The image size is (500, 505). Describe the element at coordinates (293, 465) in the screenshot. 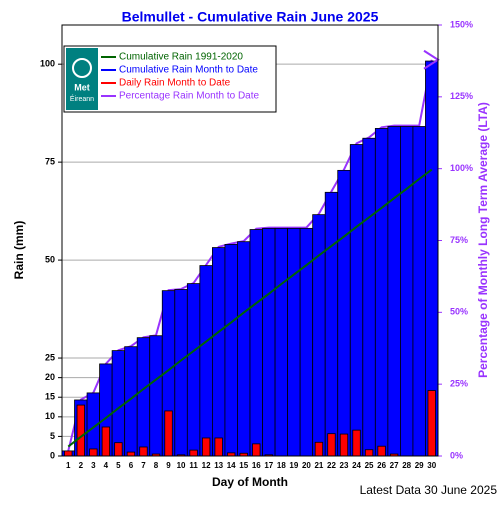

I see `x-tick-label: 19` at that location.